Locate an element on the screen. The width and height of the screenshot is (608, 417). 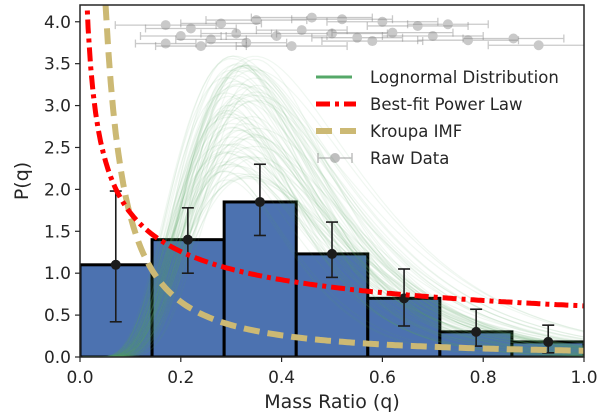
y-tick-label-4: 1.5 is located at coordinates (57, 232).